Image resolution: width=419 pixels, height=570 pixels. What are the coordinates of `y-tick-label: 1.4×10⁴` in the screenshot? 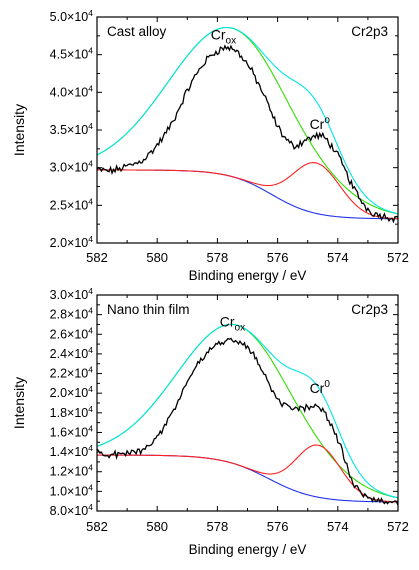 It's located at (72, 451).